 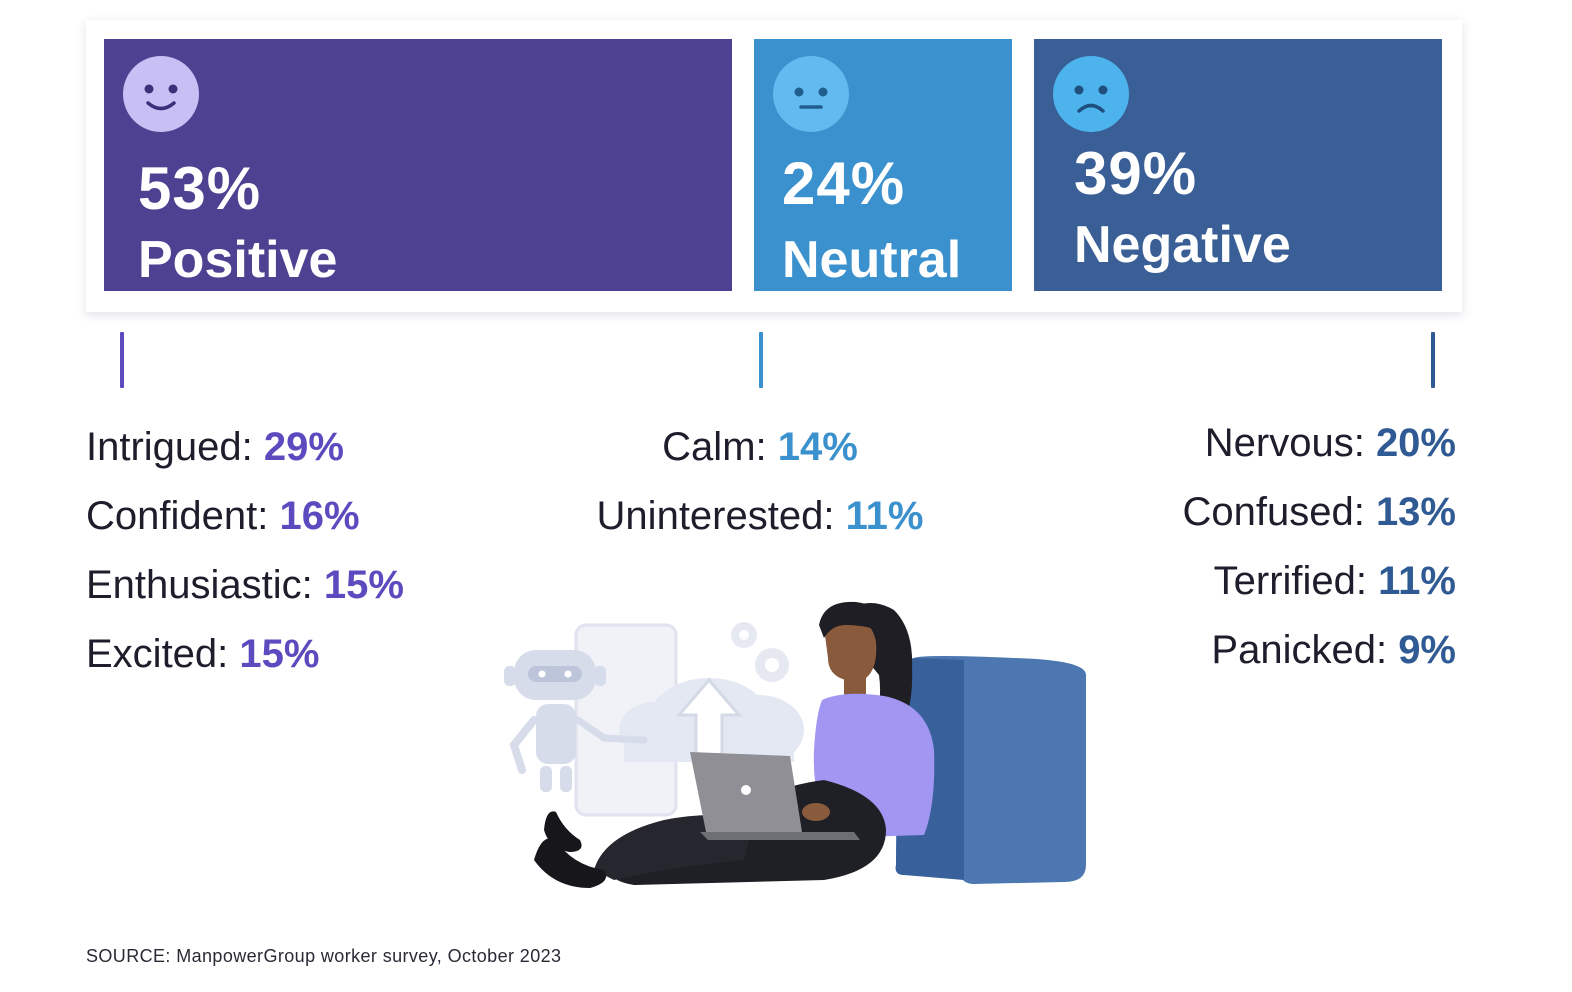 I want to click on emotion-label: Confused:, so click(x=1273, y=512).